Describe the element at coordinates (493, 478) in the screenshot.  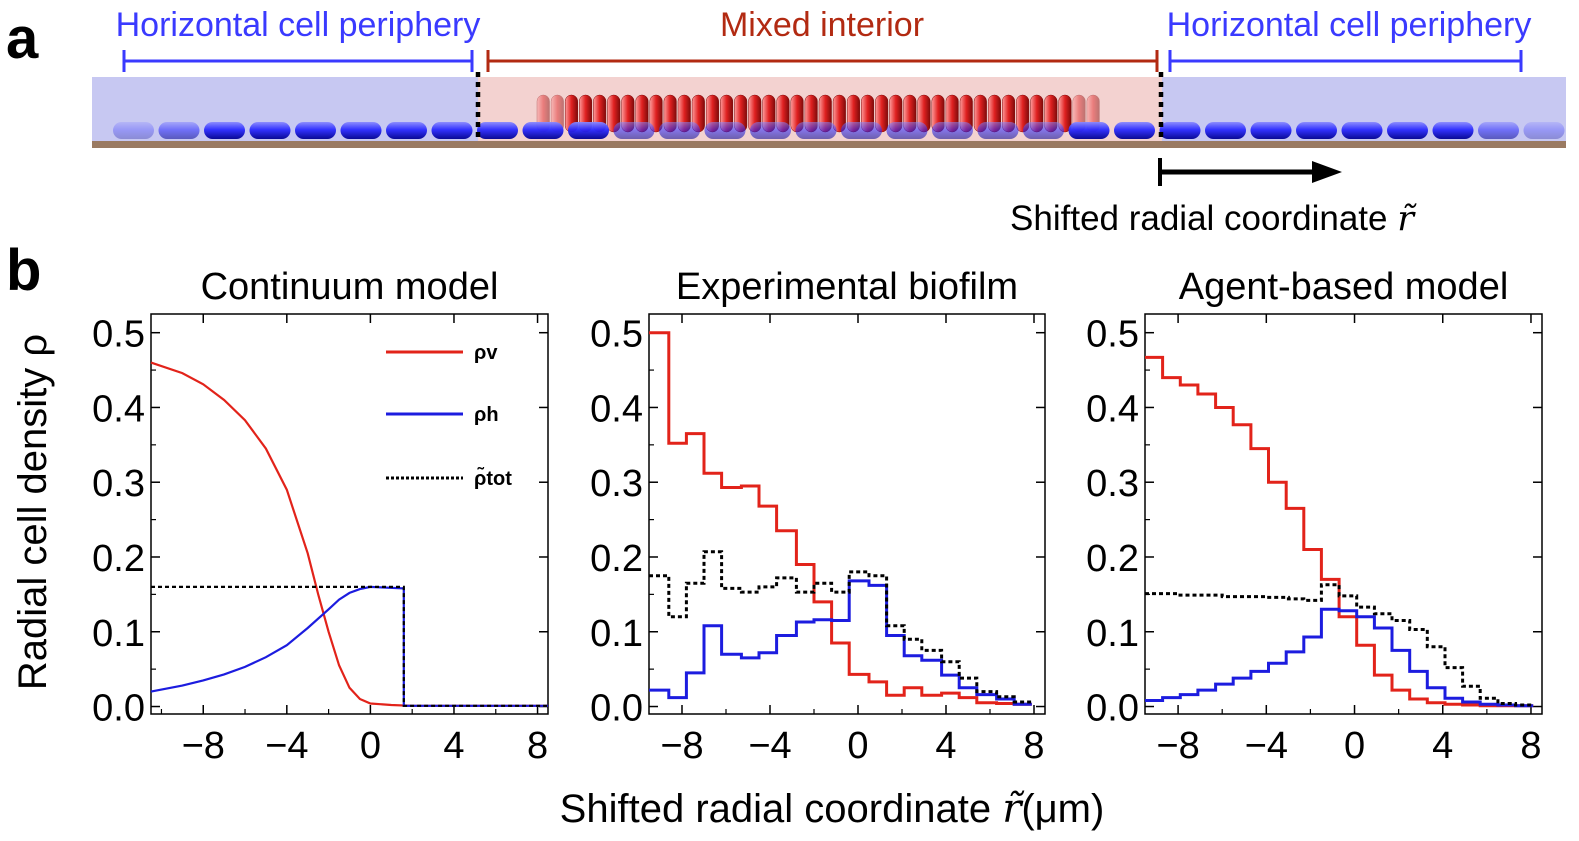
I see `legend-label-total: ρ̃tot` at that location.